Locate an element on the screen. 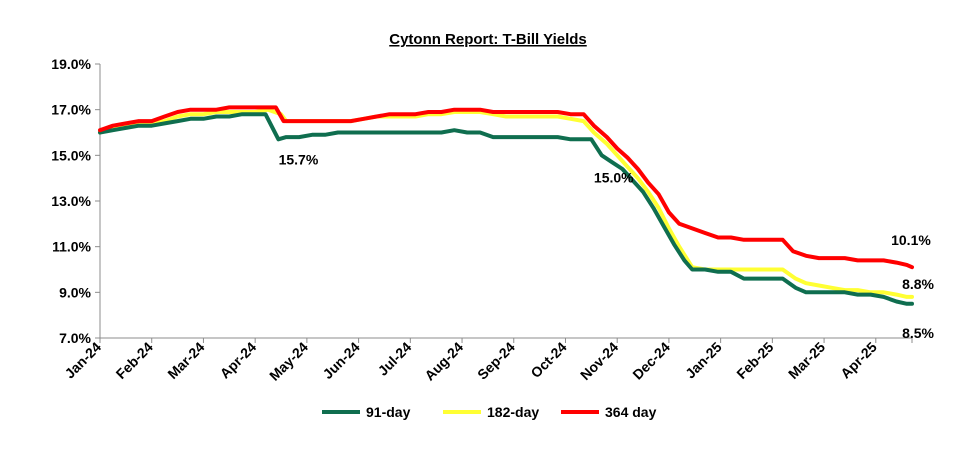 The image size is (956, 458). y-tick-label: 11.0% is located at coordinates (71, 247).